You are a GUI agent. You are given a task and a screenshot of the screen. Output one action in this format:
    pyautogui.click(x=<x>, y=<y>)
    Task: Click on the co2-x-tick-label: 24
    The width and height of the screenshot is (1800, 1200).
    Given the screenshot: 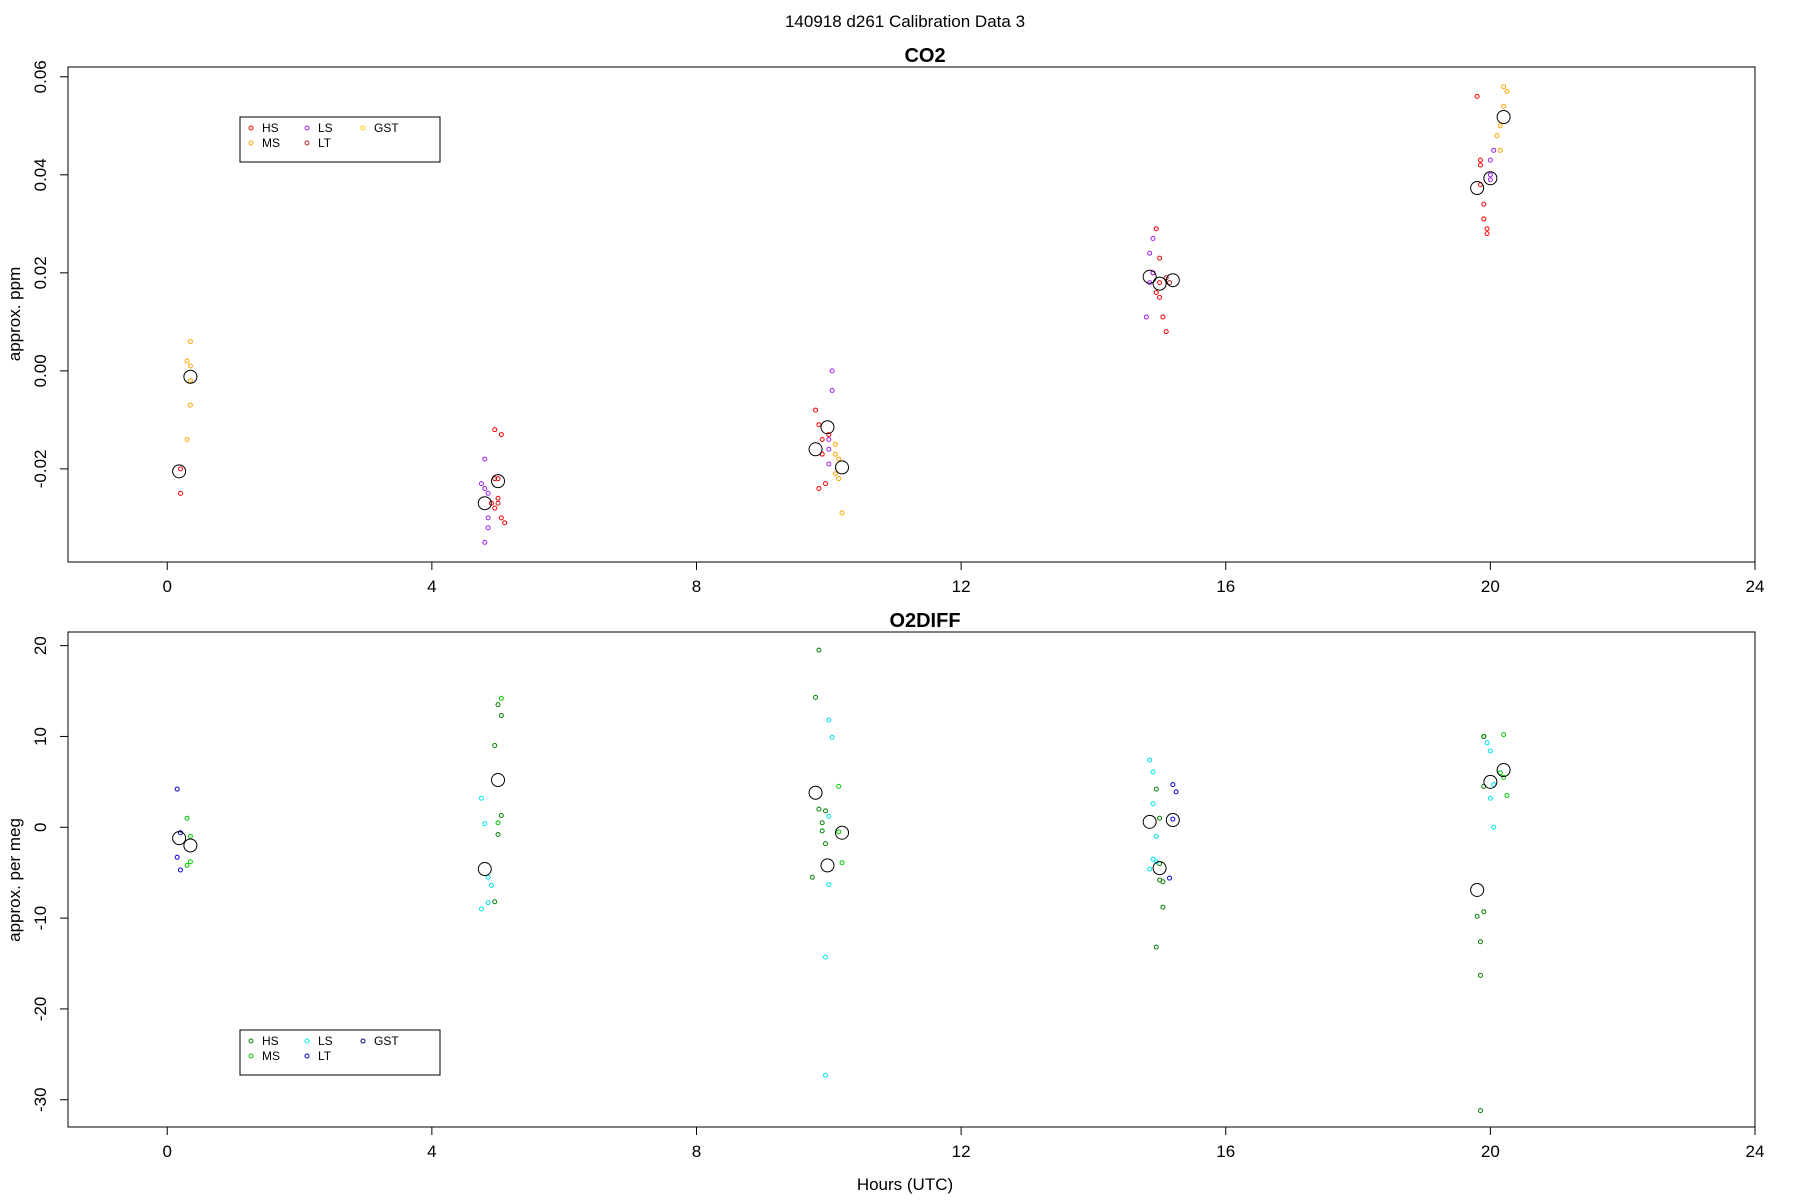 What is the action you would take?
    pyautogui.click(x=1755, y=586)
    